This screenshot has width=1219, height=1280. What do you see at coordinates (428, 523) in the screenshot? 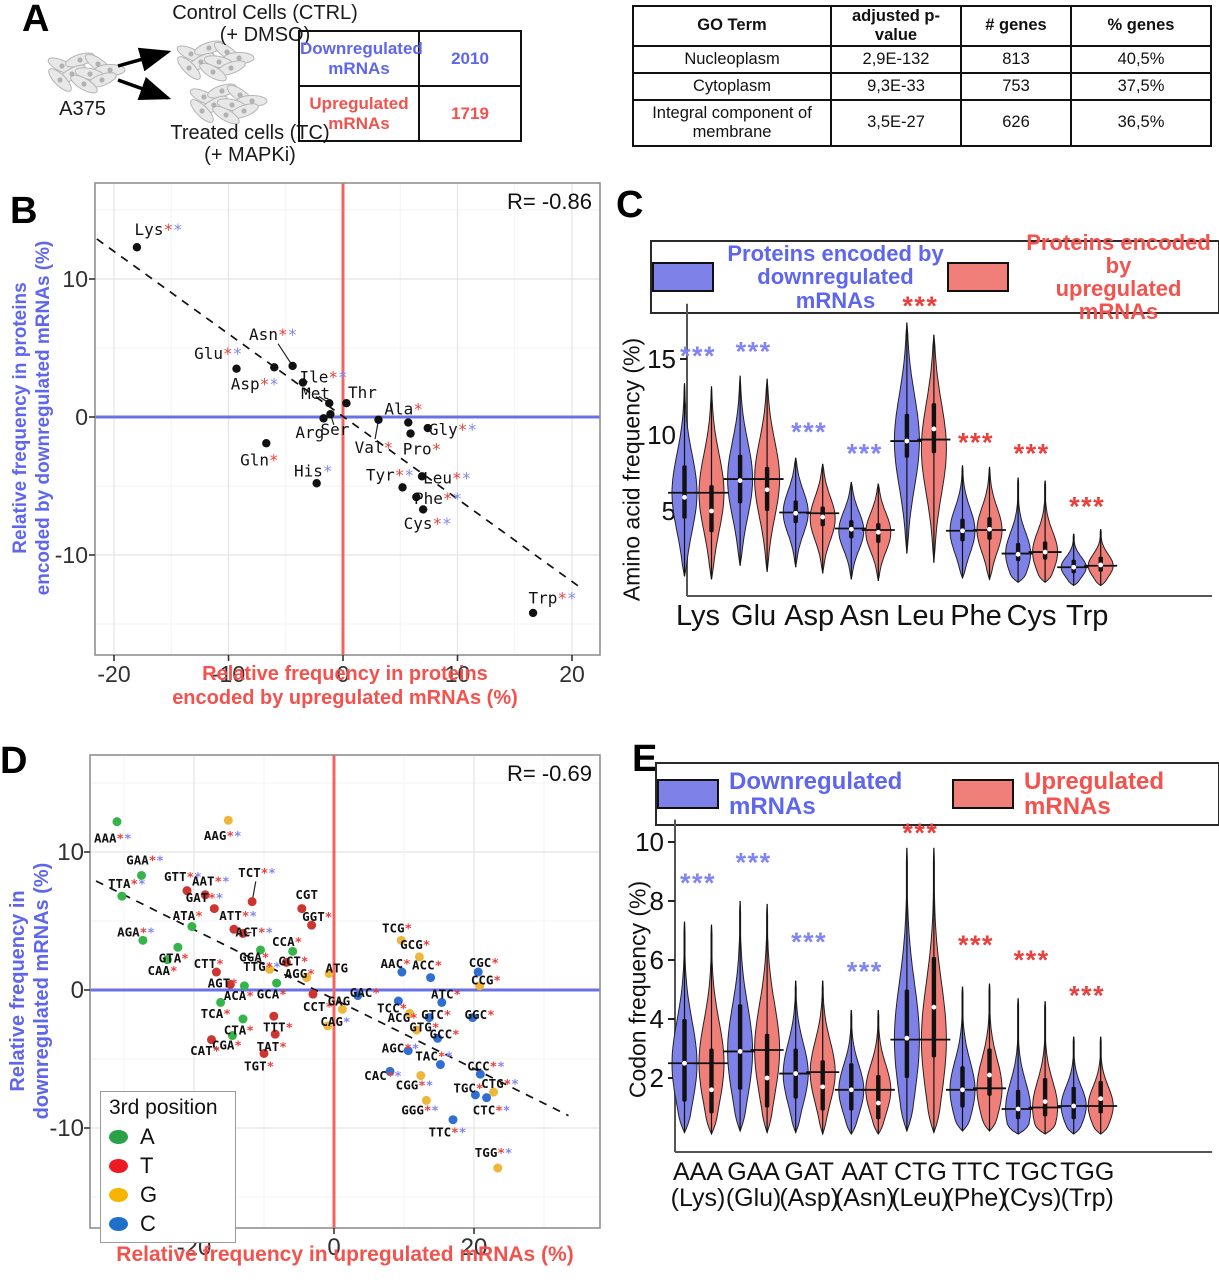
I see `point-label-Cys: Cys**` at bounding box center [428, 523].